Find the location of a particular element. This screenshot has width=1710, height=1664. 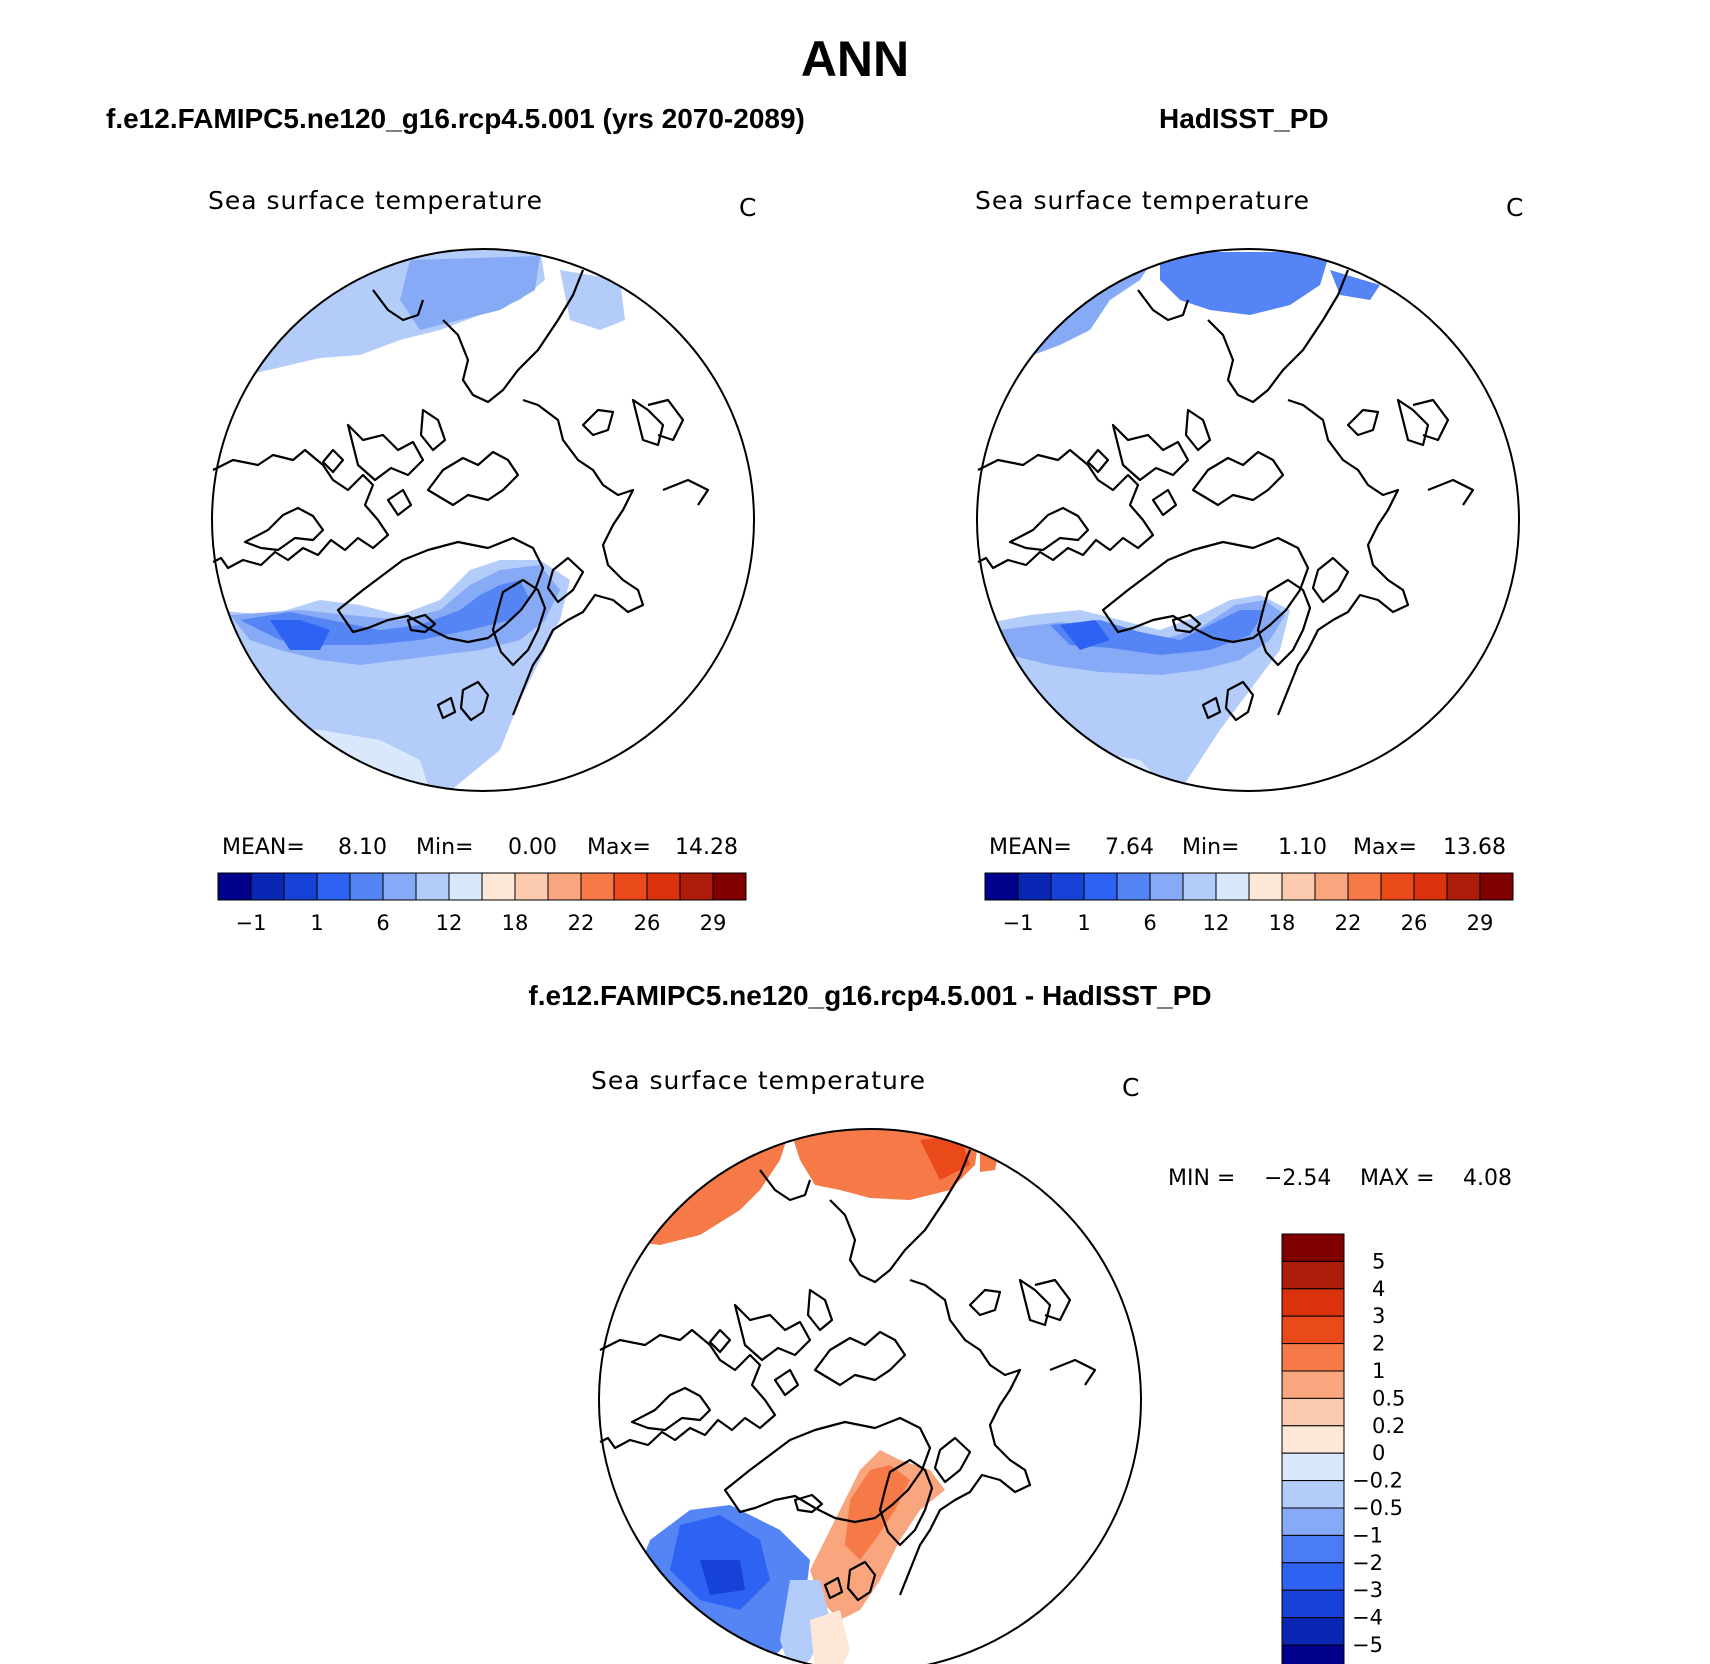

diff-colorbar-tick-label: 3 is located at coordinates (1378, 1316).